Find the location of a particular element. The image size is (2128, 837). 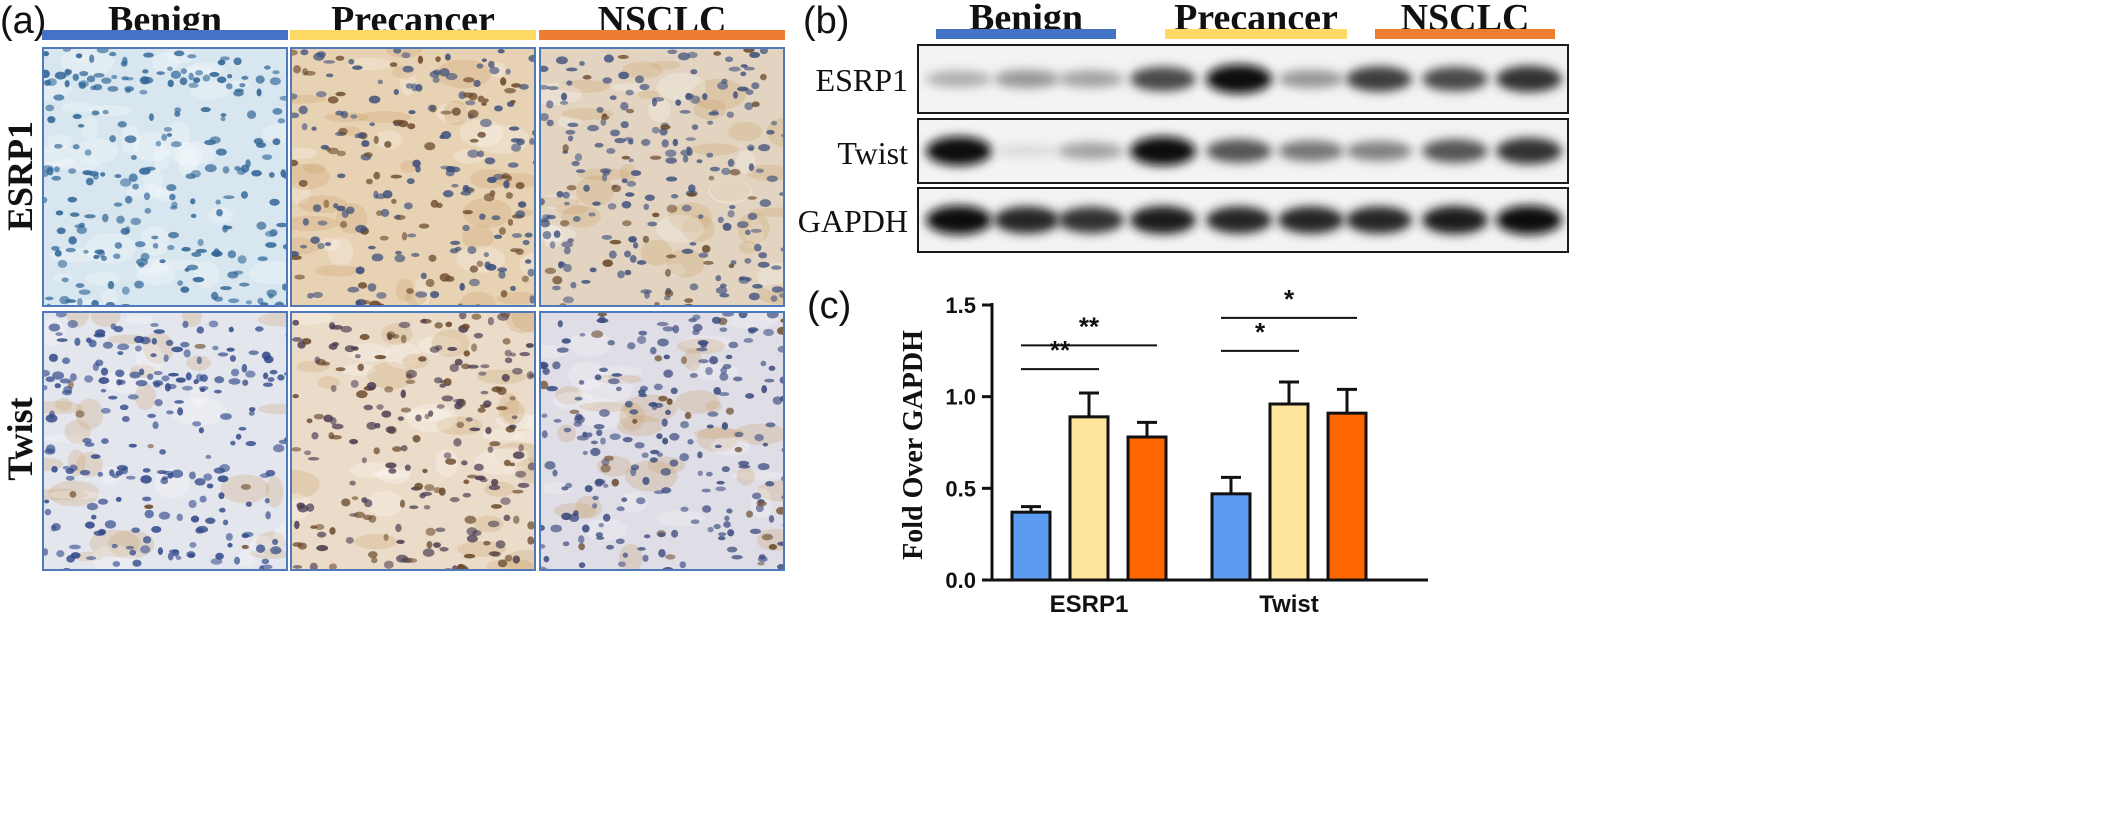

ihc-image-esrp1-nsclc is located at coordinates (662, 177).